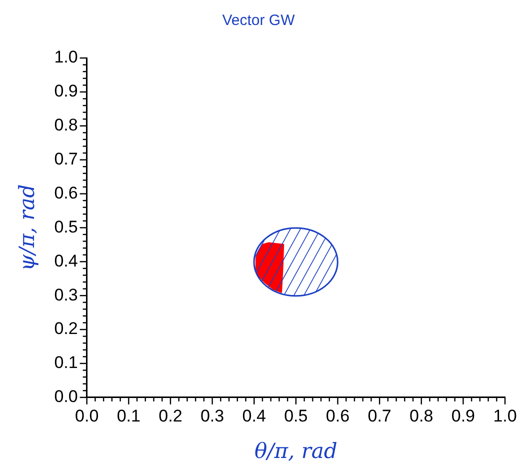  What do you see at coordinates (338, 416) in the screenshot?
I see `x-tick-label: 0.6` at bounding box center [338, 416].